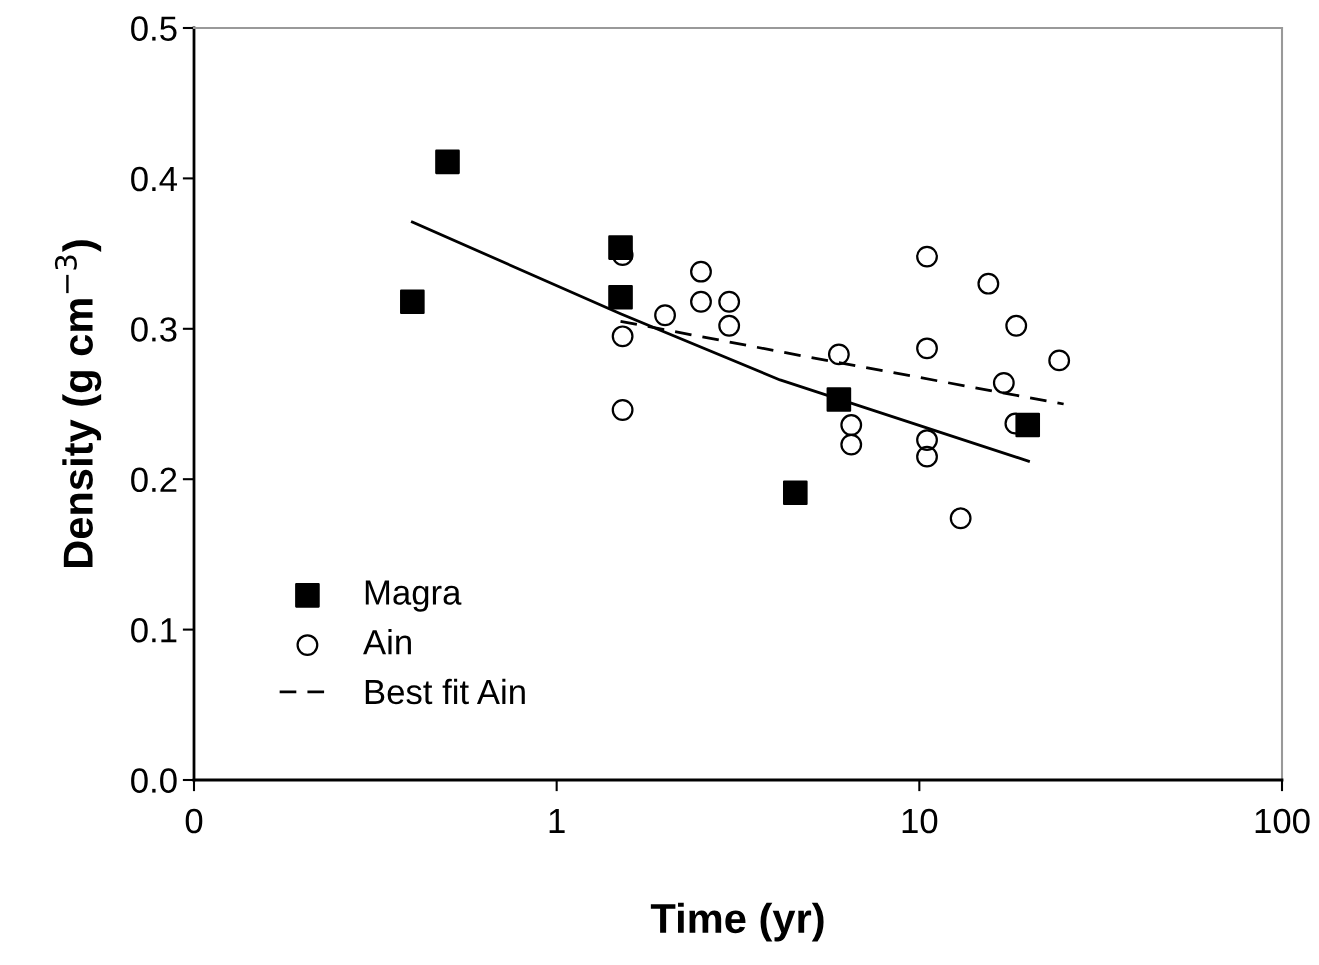 The image size is (1319, 965). I want to click on y-tick-label: 0.3, so click(154, 329).